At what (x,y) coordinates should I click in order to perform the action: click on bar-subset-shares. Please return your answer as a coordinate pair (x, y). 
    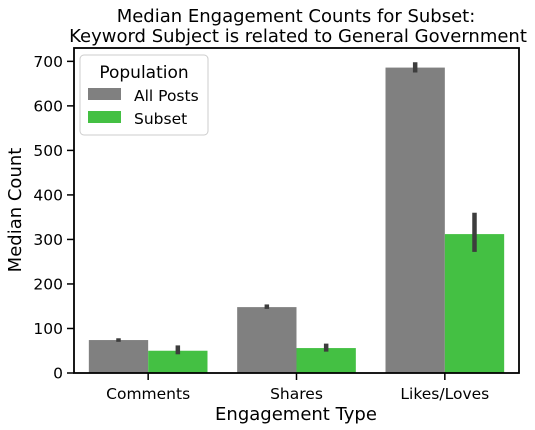
    Looking at the image, I should click on (326, 360).